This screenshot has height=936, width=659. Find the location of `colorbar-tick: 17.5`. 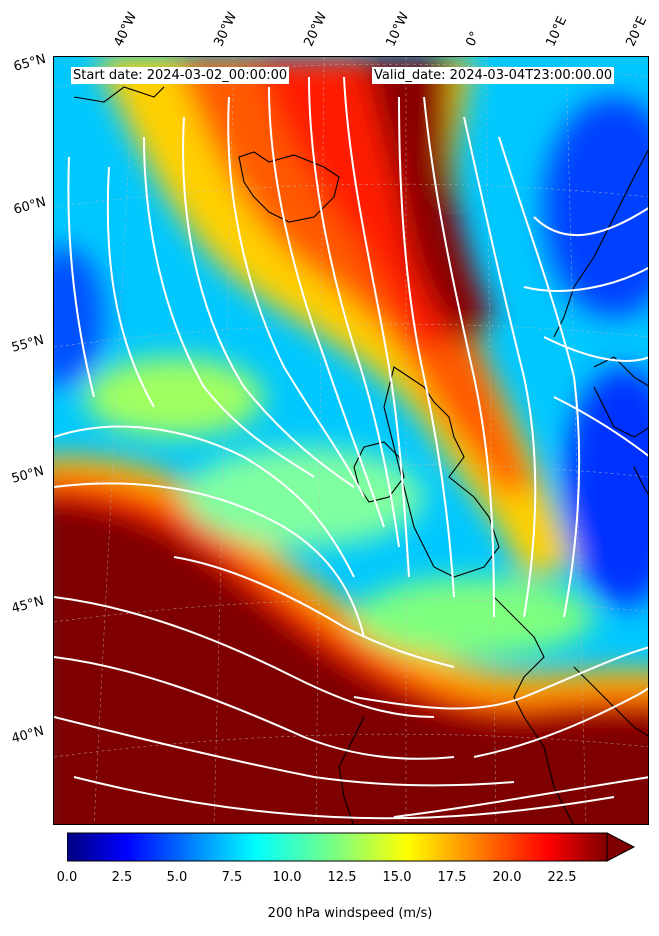

colorbar-tick: 17.5 is located at coordinates (452, 877).